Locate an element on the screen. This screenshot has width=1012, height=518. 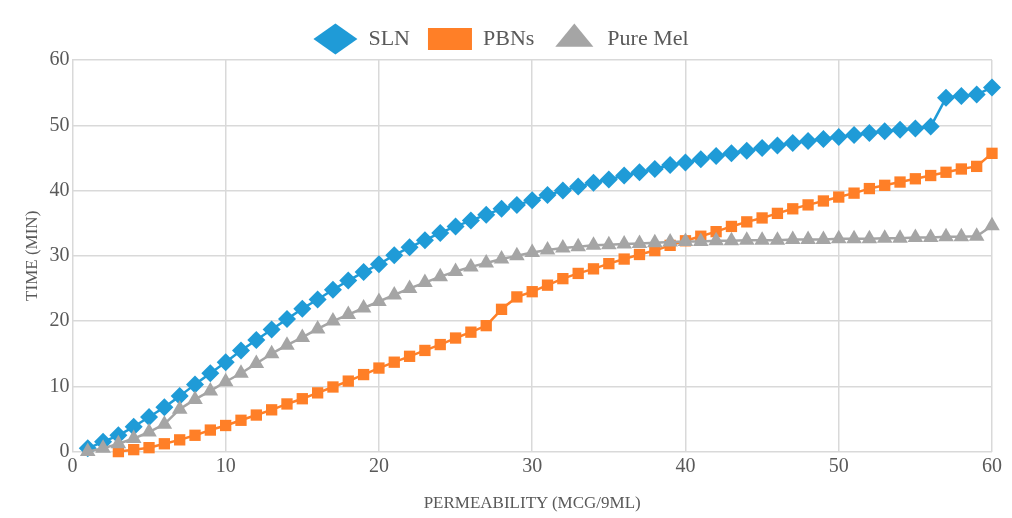
x-axis-title: PERMEABILITY (MCG/9ML) is located at coordinates (532, 503).